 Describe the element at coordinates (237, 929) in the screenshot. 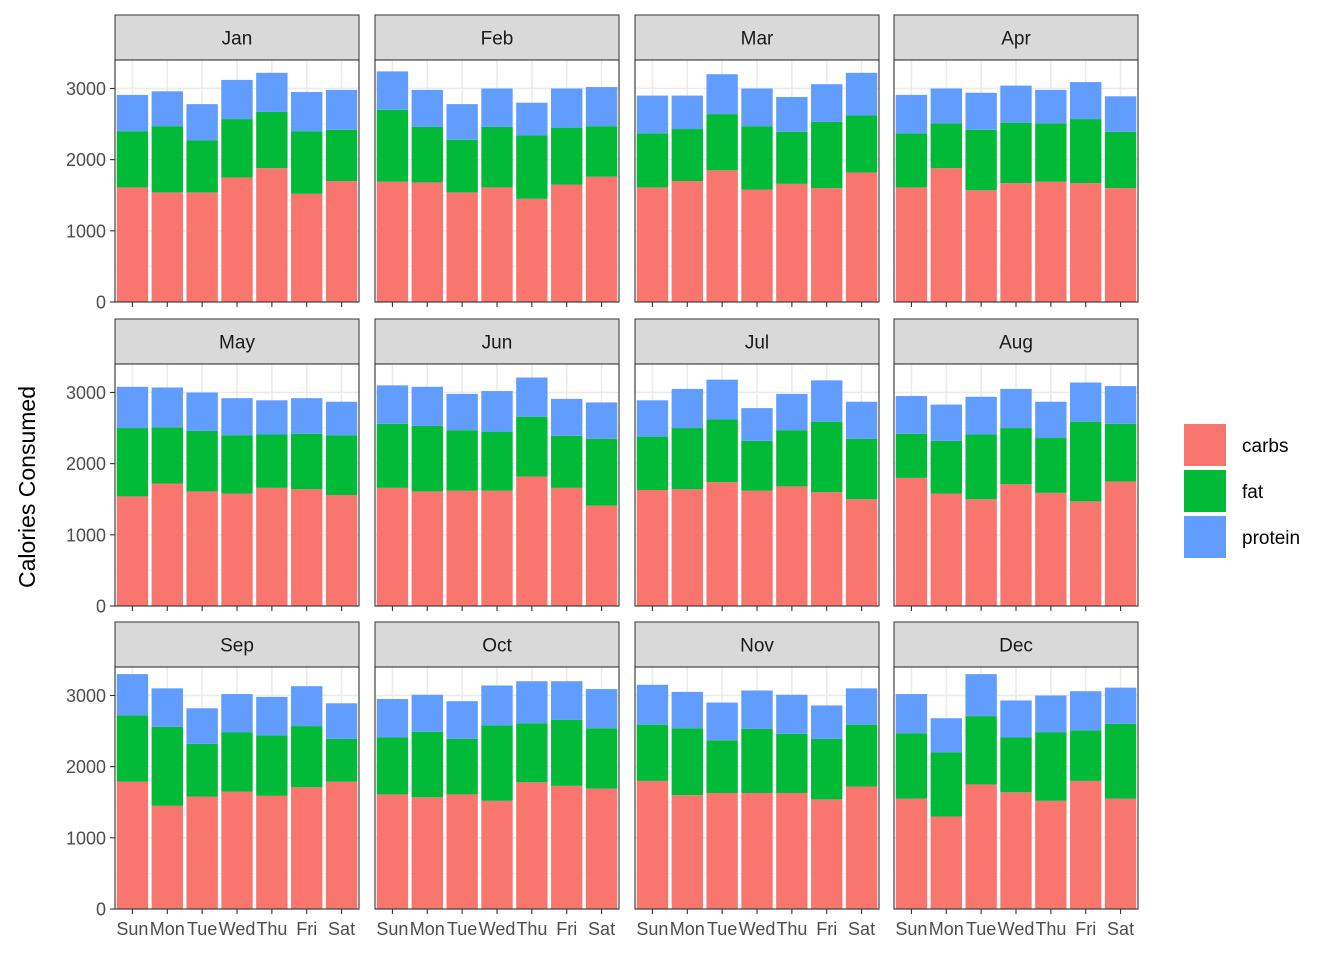

I see `x-tick-label-wed: Wed` at that location.